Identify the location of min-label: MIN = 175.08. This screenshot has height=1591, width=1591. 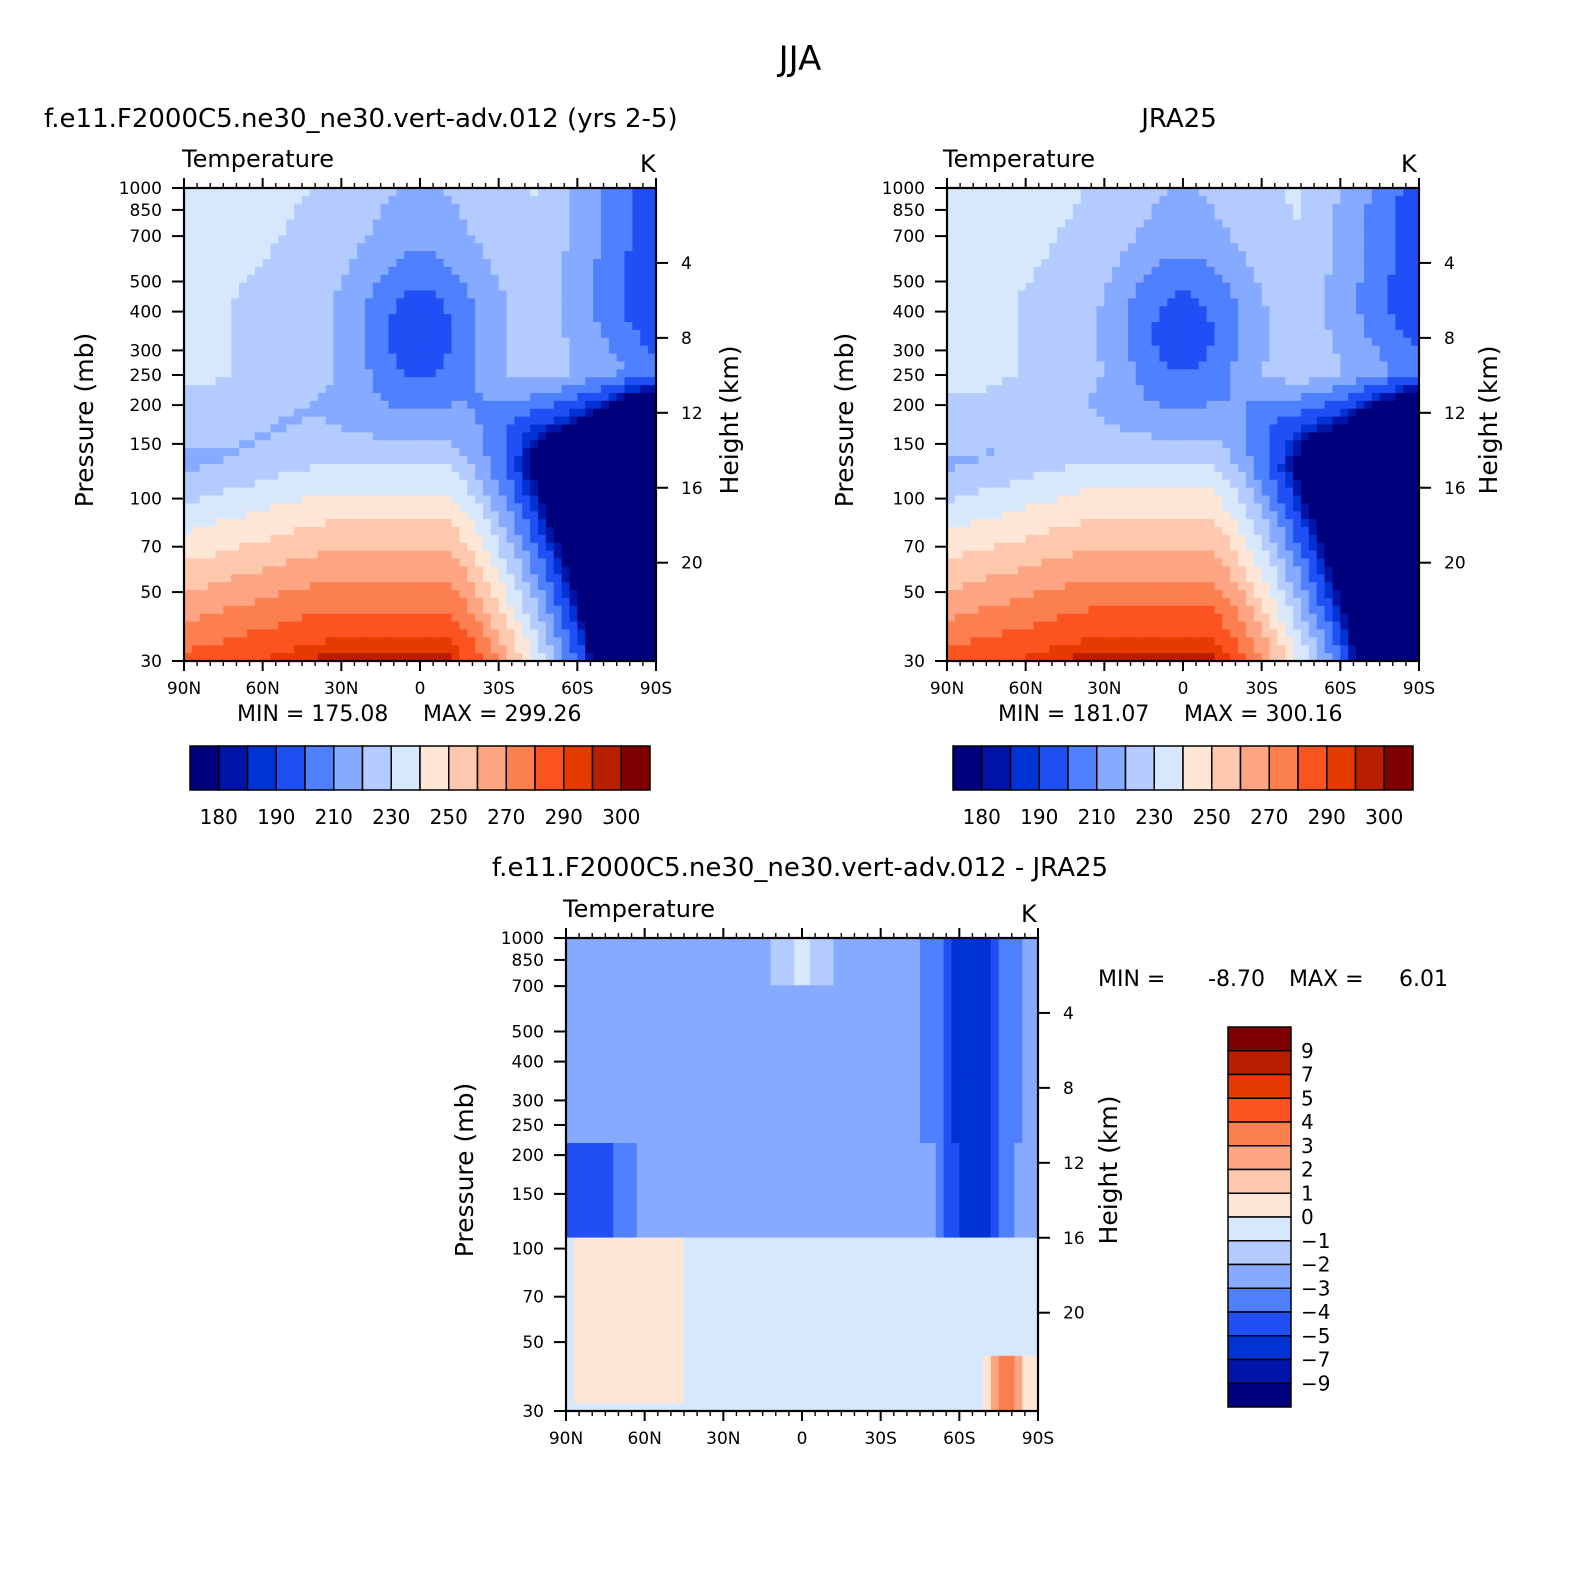
(312, 714).